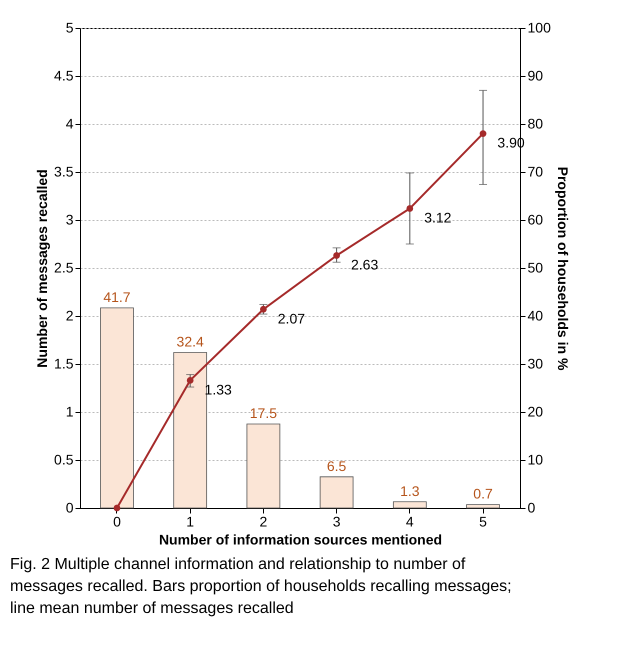 This screenshot has width=630, height=670. I want to click on x-tick-label: 1, so click(190, 522).